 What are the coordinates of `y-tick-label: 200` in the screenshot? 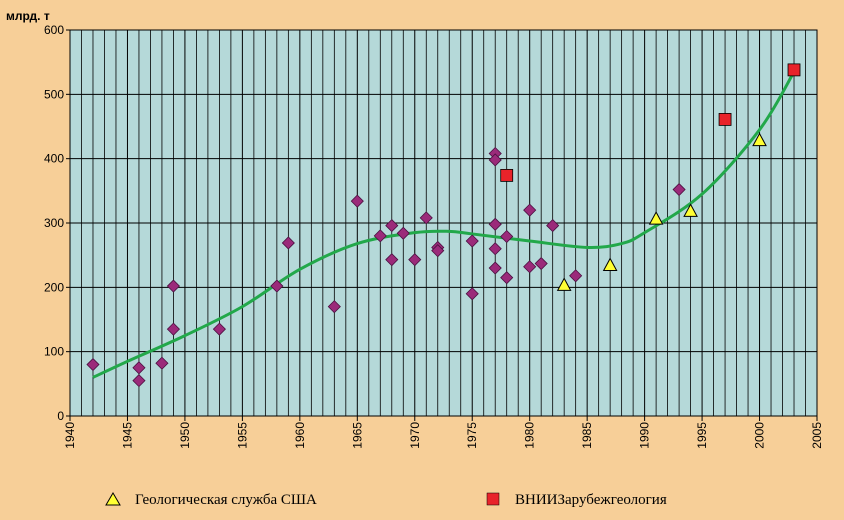 It's located at (54, 287).